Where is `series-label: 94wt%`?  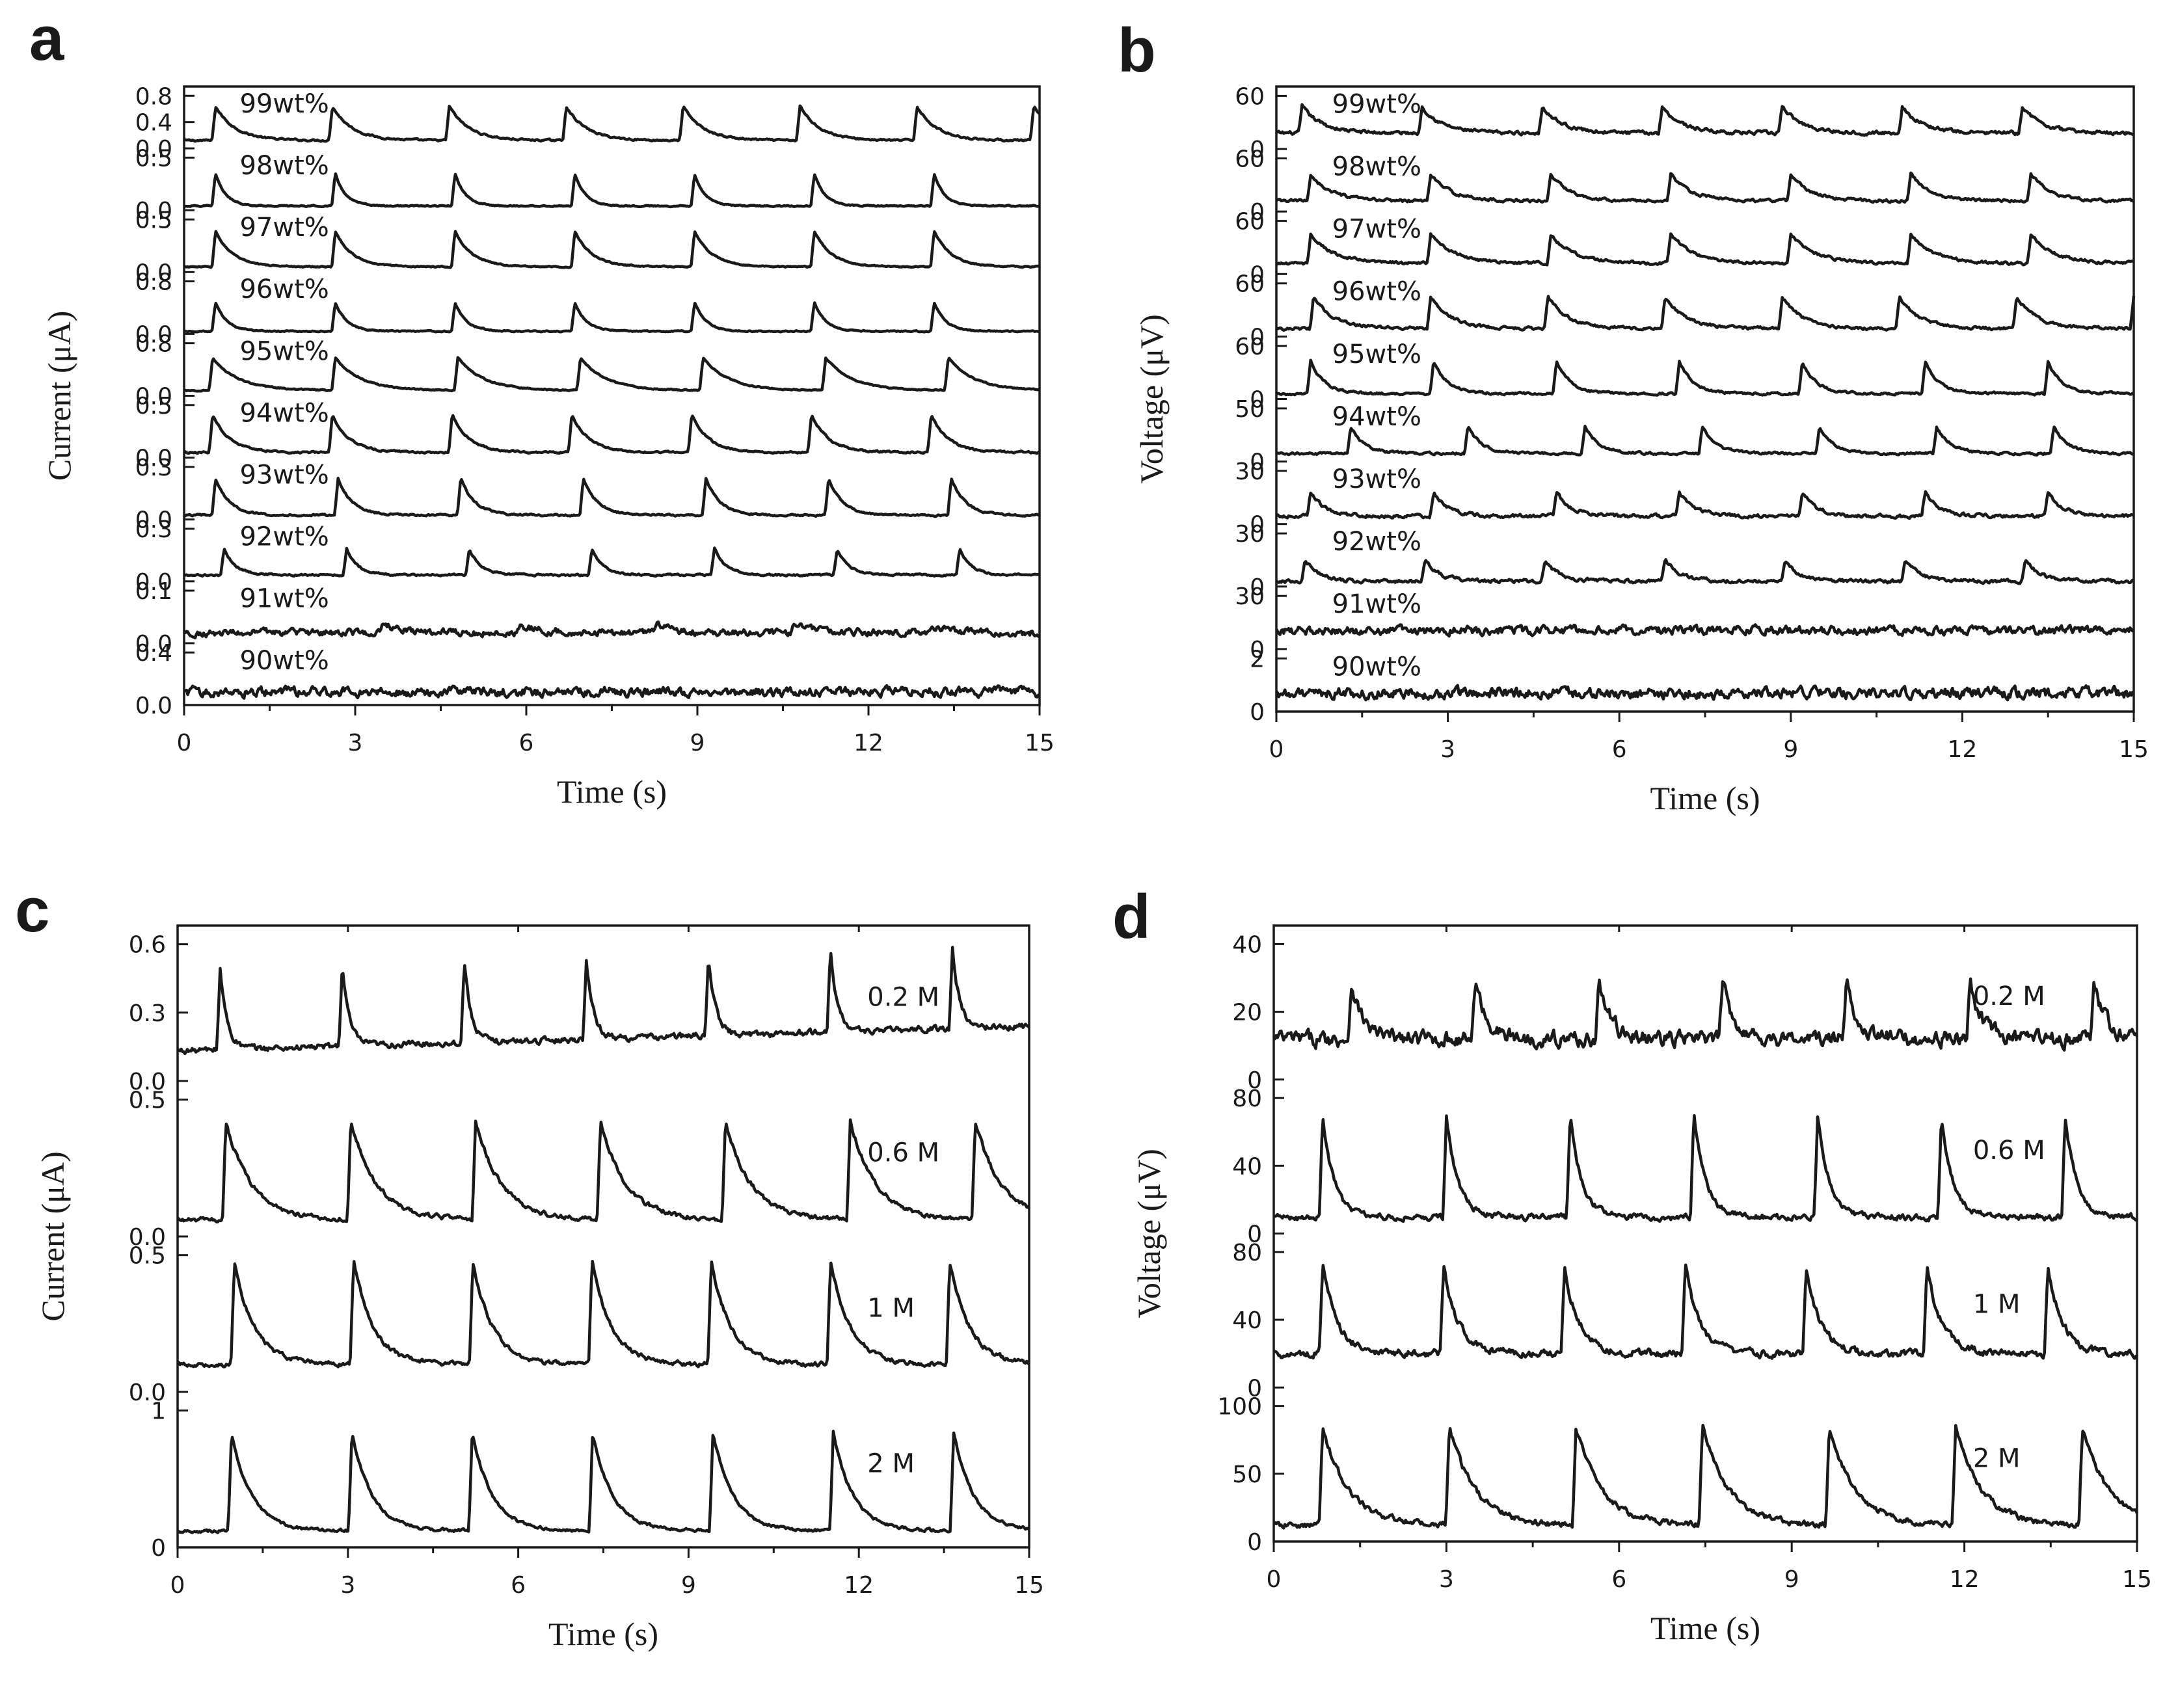 series-label: 94wt% is located at coordinates (1377, 417).